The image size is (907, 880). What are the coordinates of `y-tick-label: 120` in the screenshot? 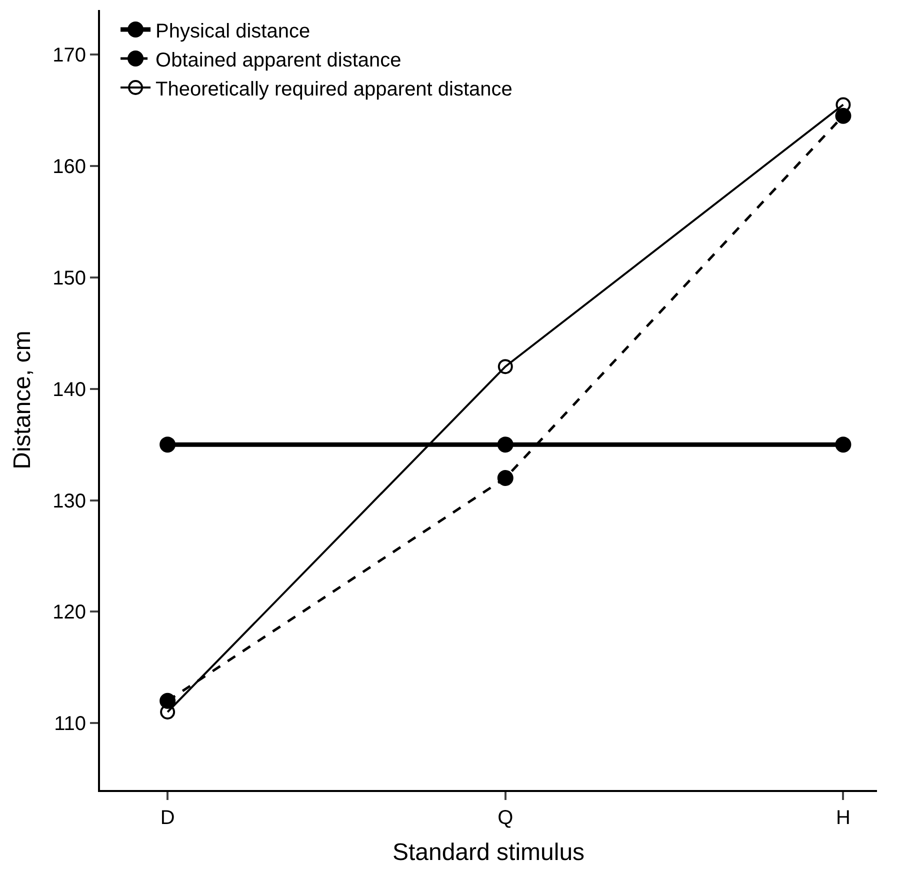 It's located at (69, 613).